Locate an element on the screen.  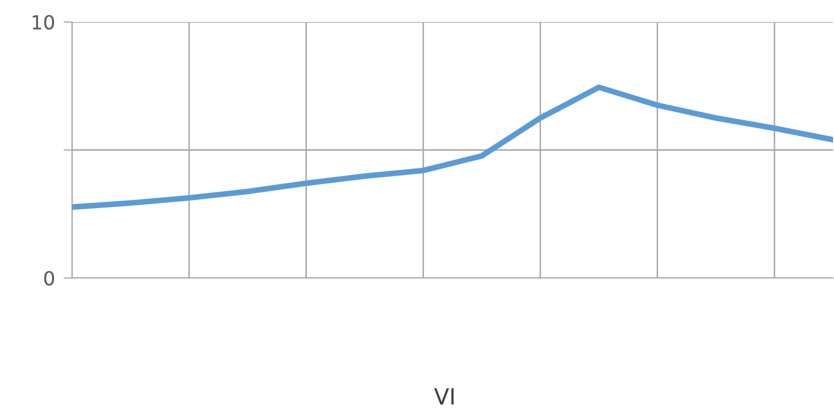
x-axis-title: VI is located at coordinates (444, 396).